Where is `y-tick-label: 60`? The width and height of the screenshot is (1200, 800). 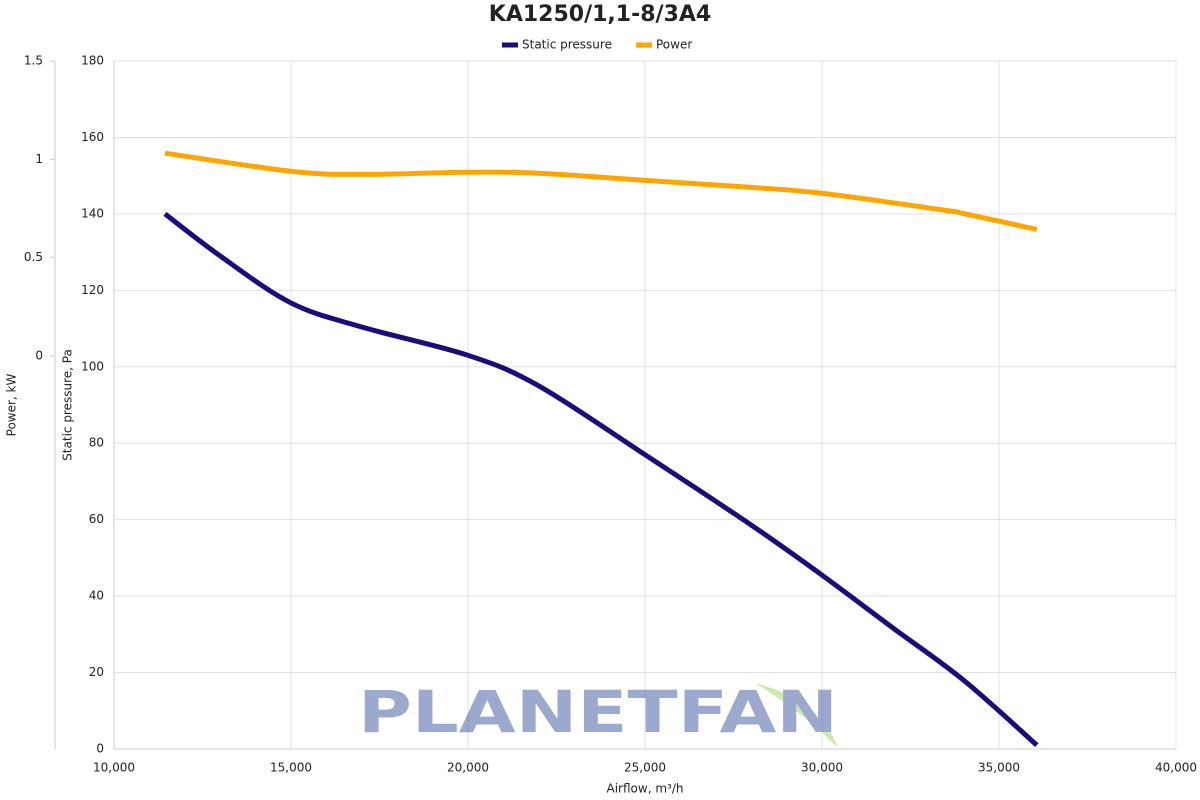
y-tick-label: 60 is located at coordinates (96, 519).